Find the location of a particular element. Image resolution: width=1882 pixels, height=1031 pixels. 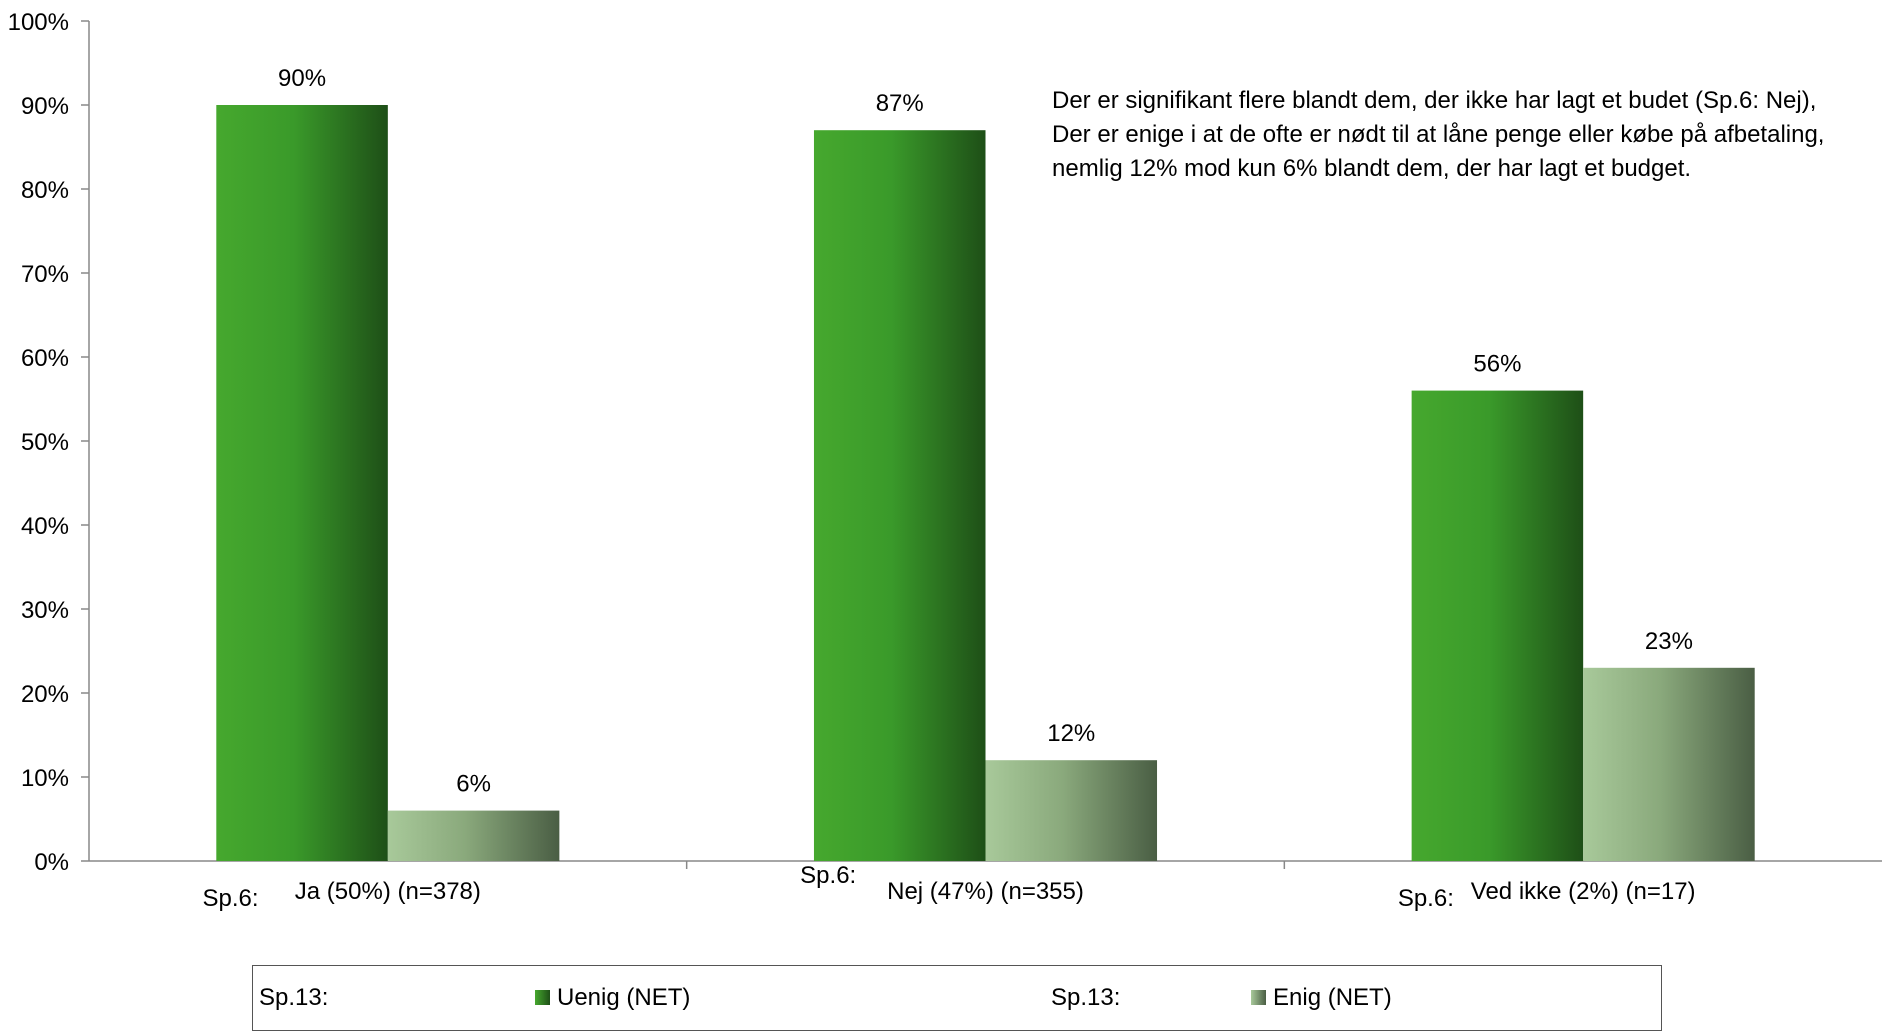

legend: Sp.13: Uenig (NET) Sp.13: Enig (NET) is located at coordinates (957, 998).